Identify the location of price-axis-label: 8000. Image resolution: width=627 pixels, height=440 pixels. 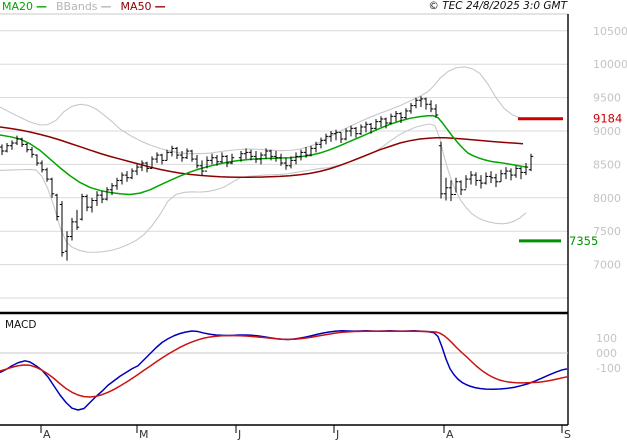
(607, 198).